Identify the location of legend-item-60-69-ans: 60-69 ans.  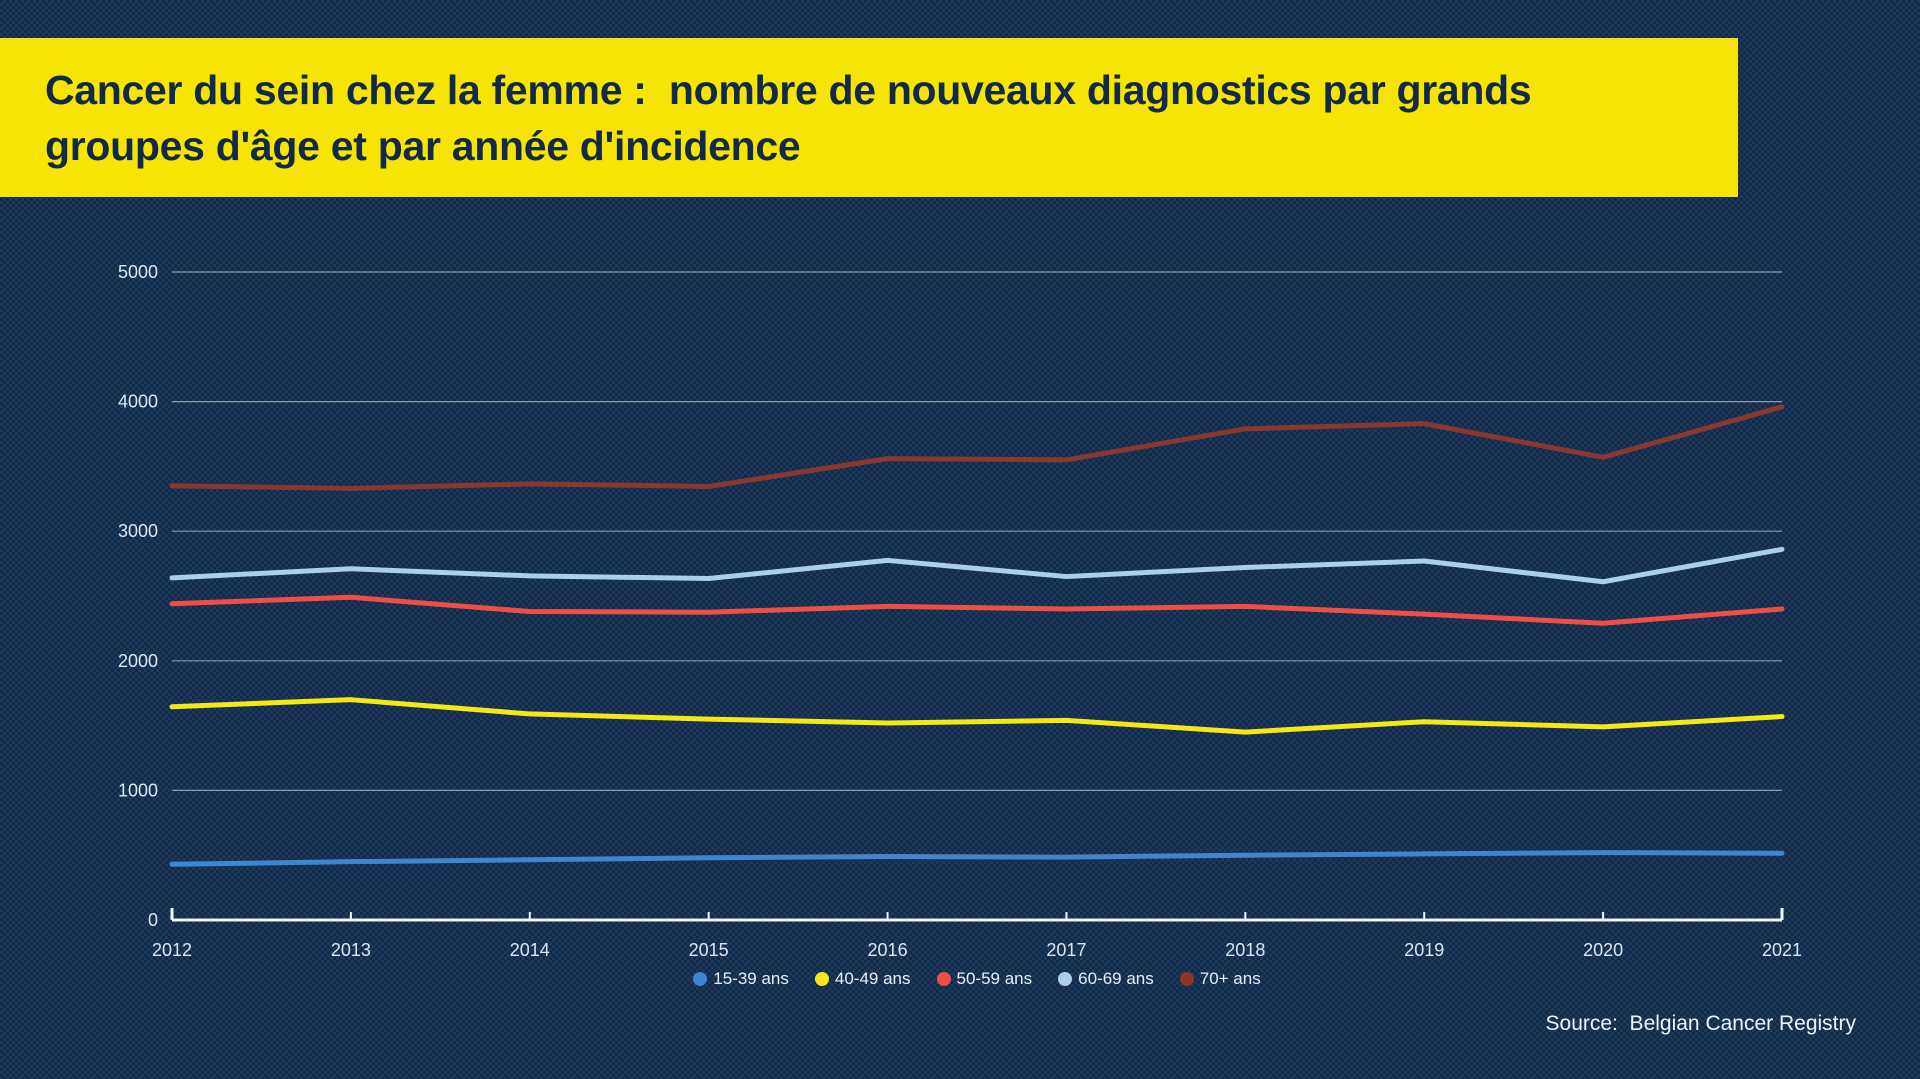
(1106, 979).